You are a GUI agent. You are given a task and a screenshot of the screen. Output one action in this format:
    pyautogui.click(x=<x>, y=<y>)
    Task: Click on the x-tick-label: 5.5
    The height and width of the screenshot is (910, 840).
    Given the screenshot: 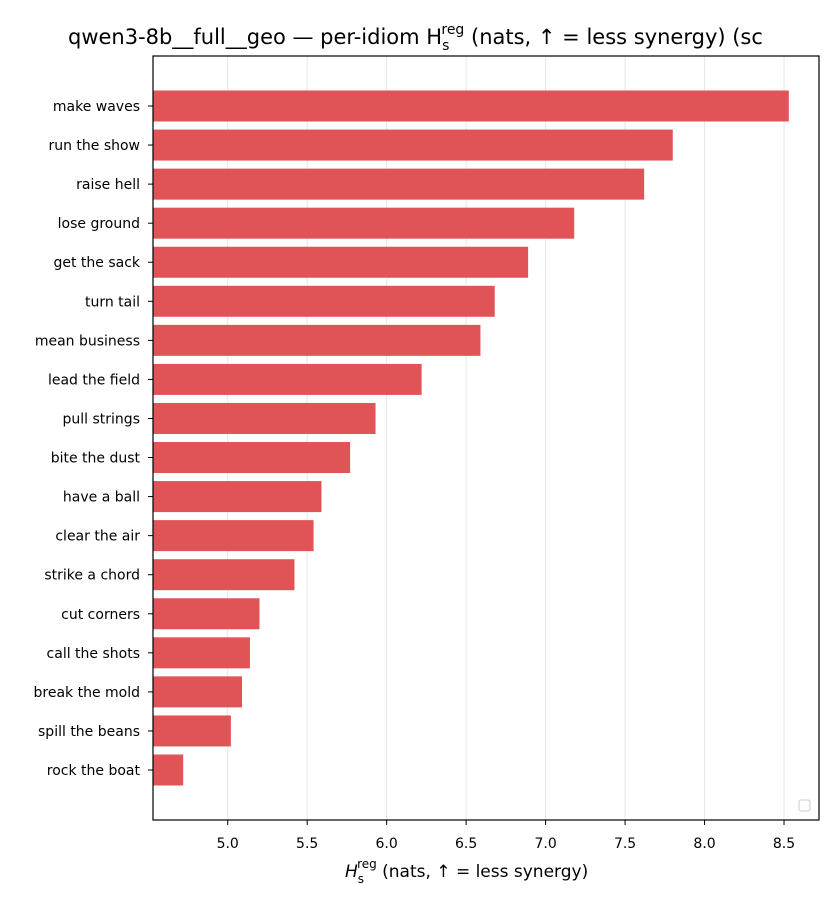 What is the action you would take?
    pyautogui.click(x=307, y=844)
    